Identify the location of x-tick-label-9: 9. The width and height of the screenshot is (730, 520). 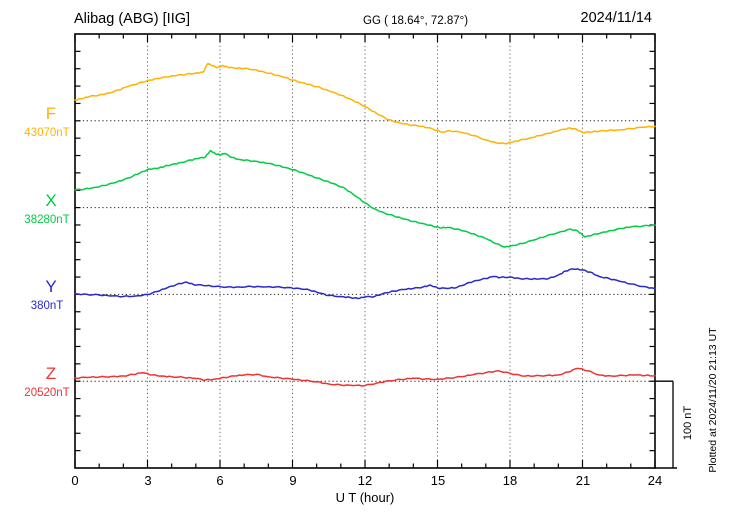
(293, 480).